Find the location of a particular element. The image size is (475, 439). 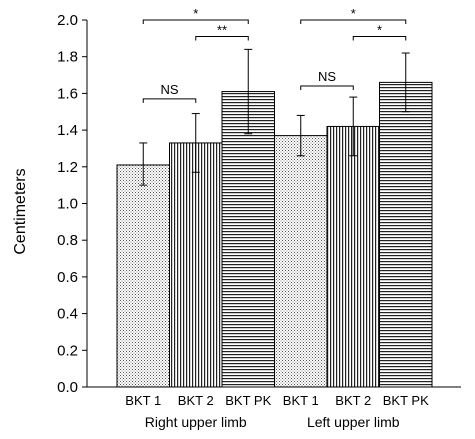

y-tick-label: 0.6 is located at coordinates (67, 277).